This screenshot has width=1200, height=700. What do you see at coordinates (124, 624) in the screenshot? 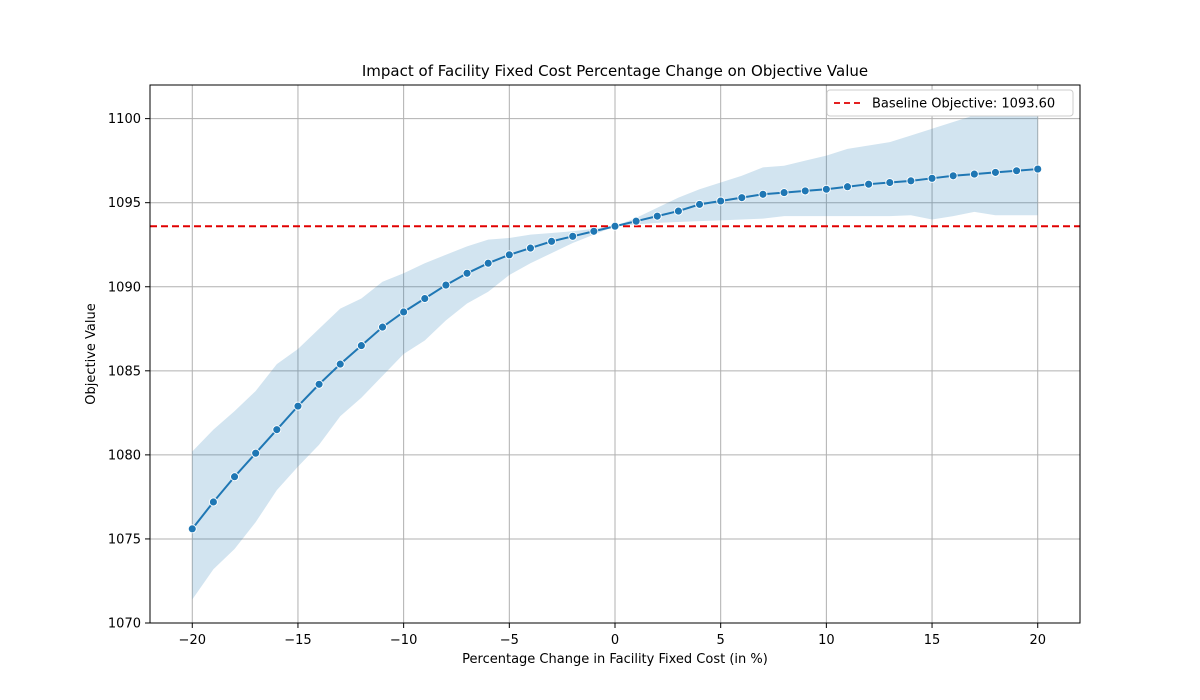
I see `y-tick-label: 1070` at bounding box center [124, 624].